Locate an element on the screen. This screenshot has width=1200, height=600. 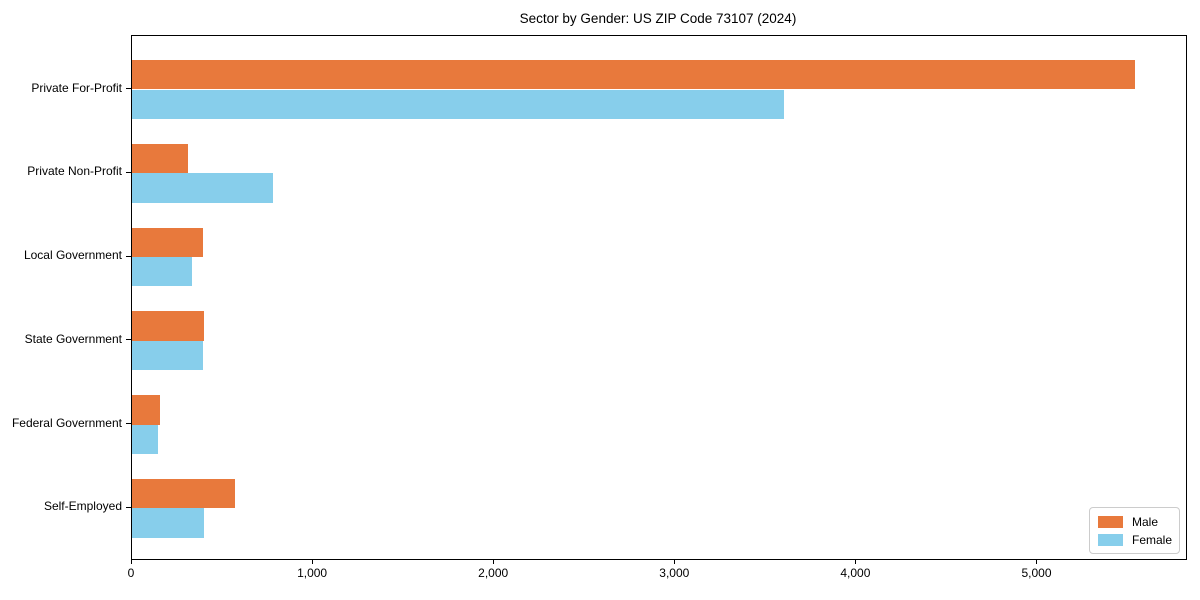
legend-swatch-male-icon is located at coordinates (1110, 522).